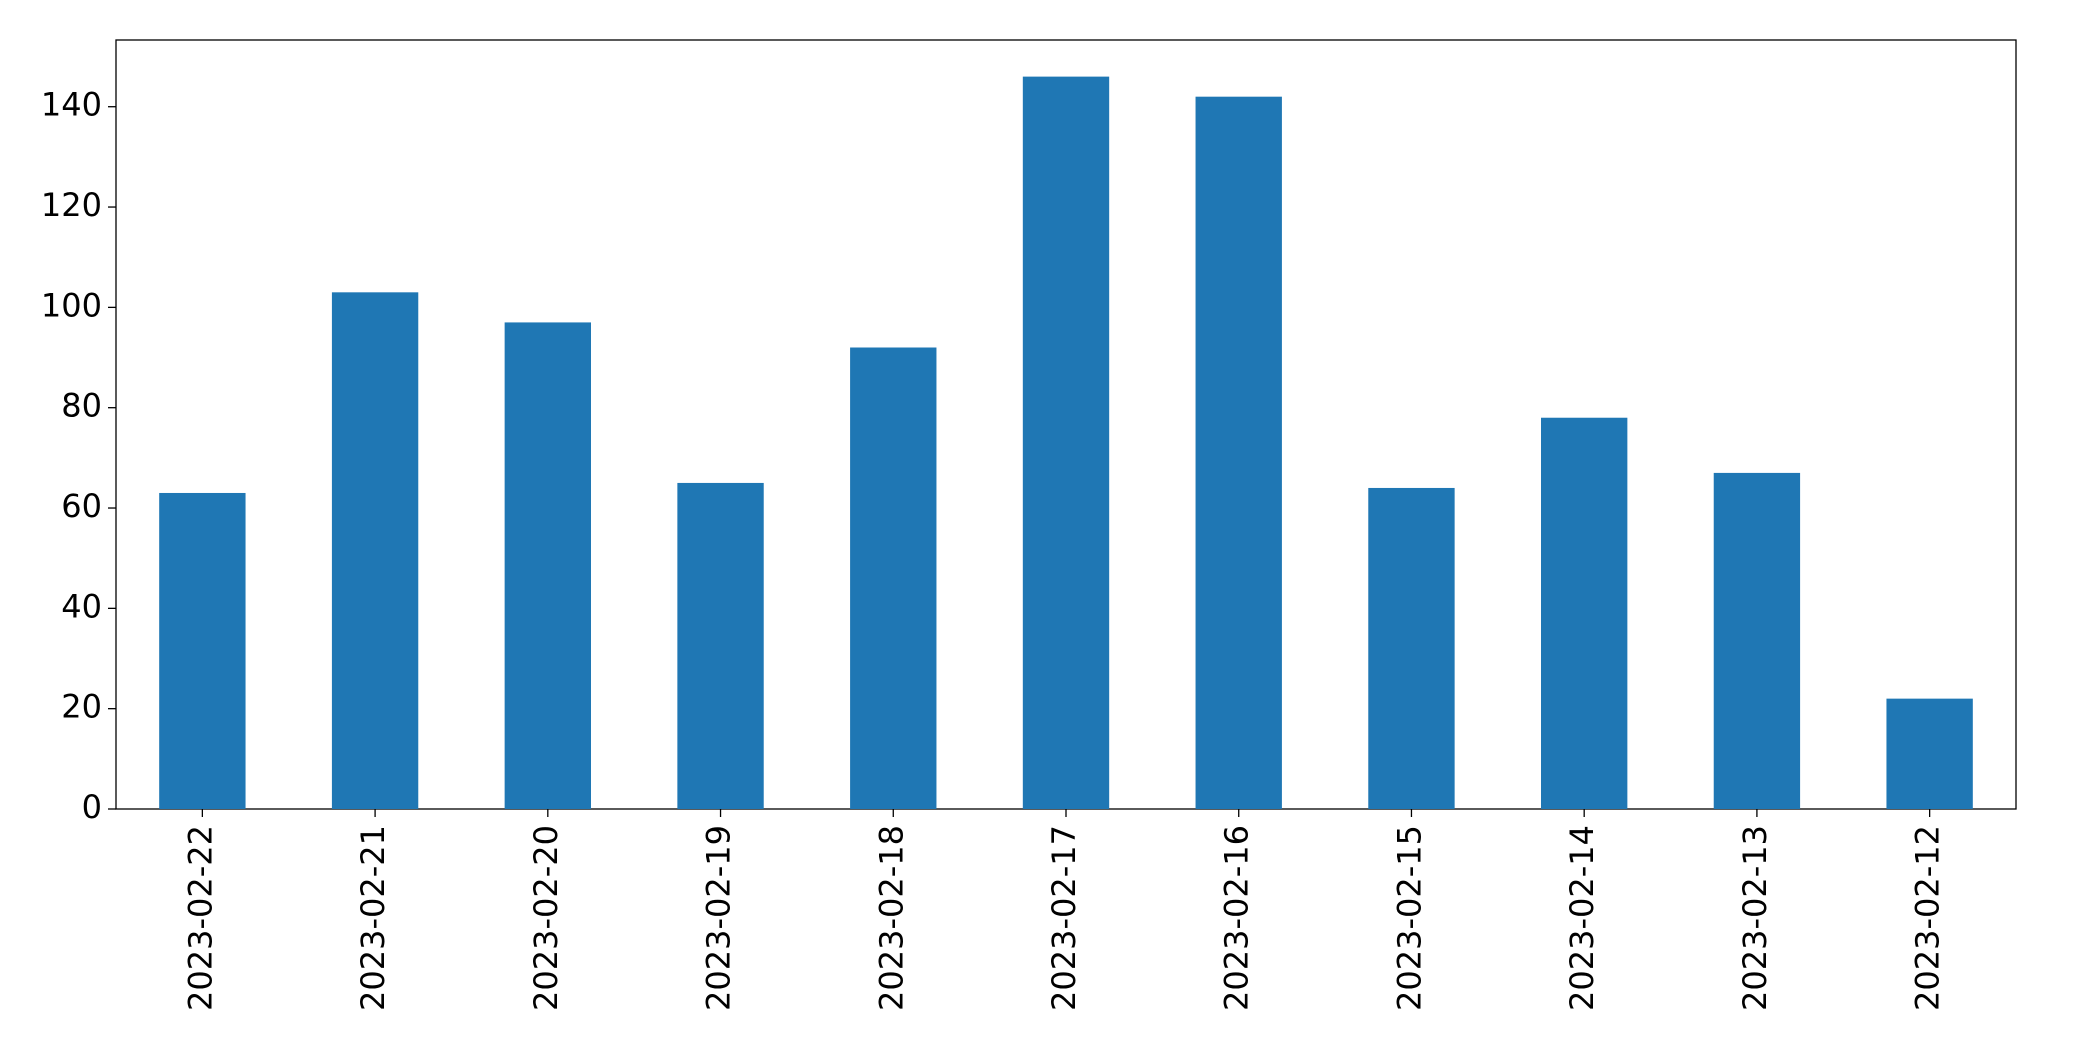  I want to click on x-tick-label: 2023-02-14, so click(1582, 918).